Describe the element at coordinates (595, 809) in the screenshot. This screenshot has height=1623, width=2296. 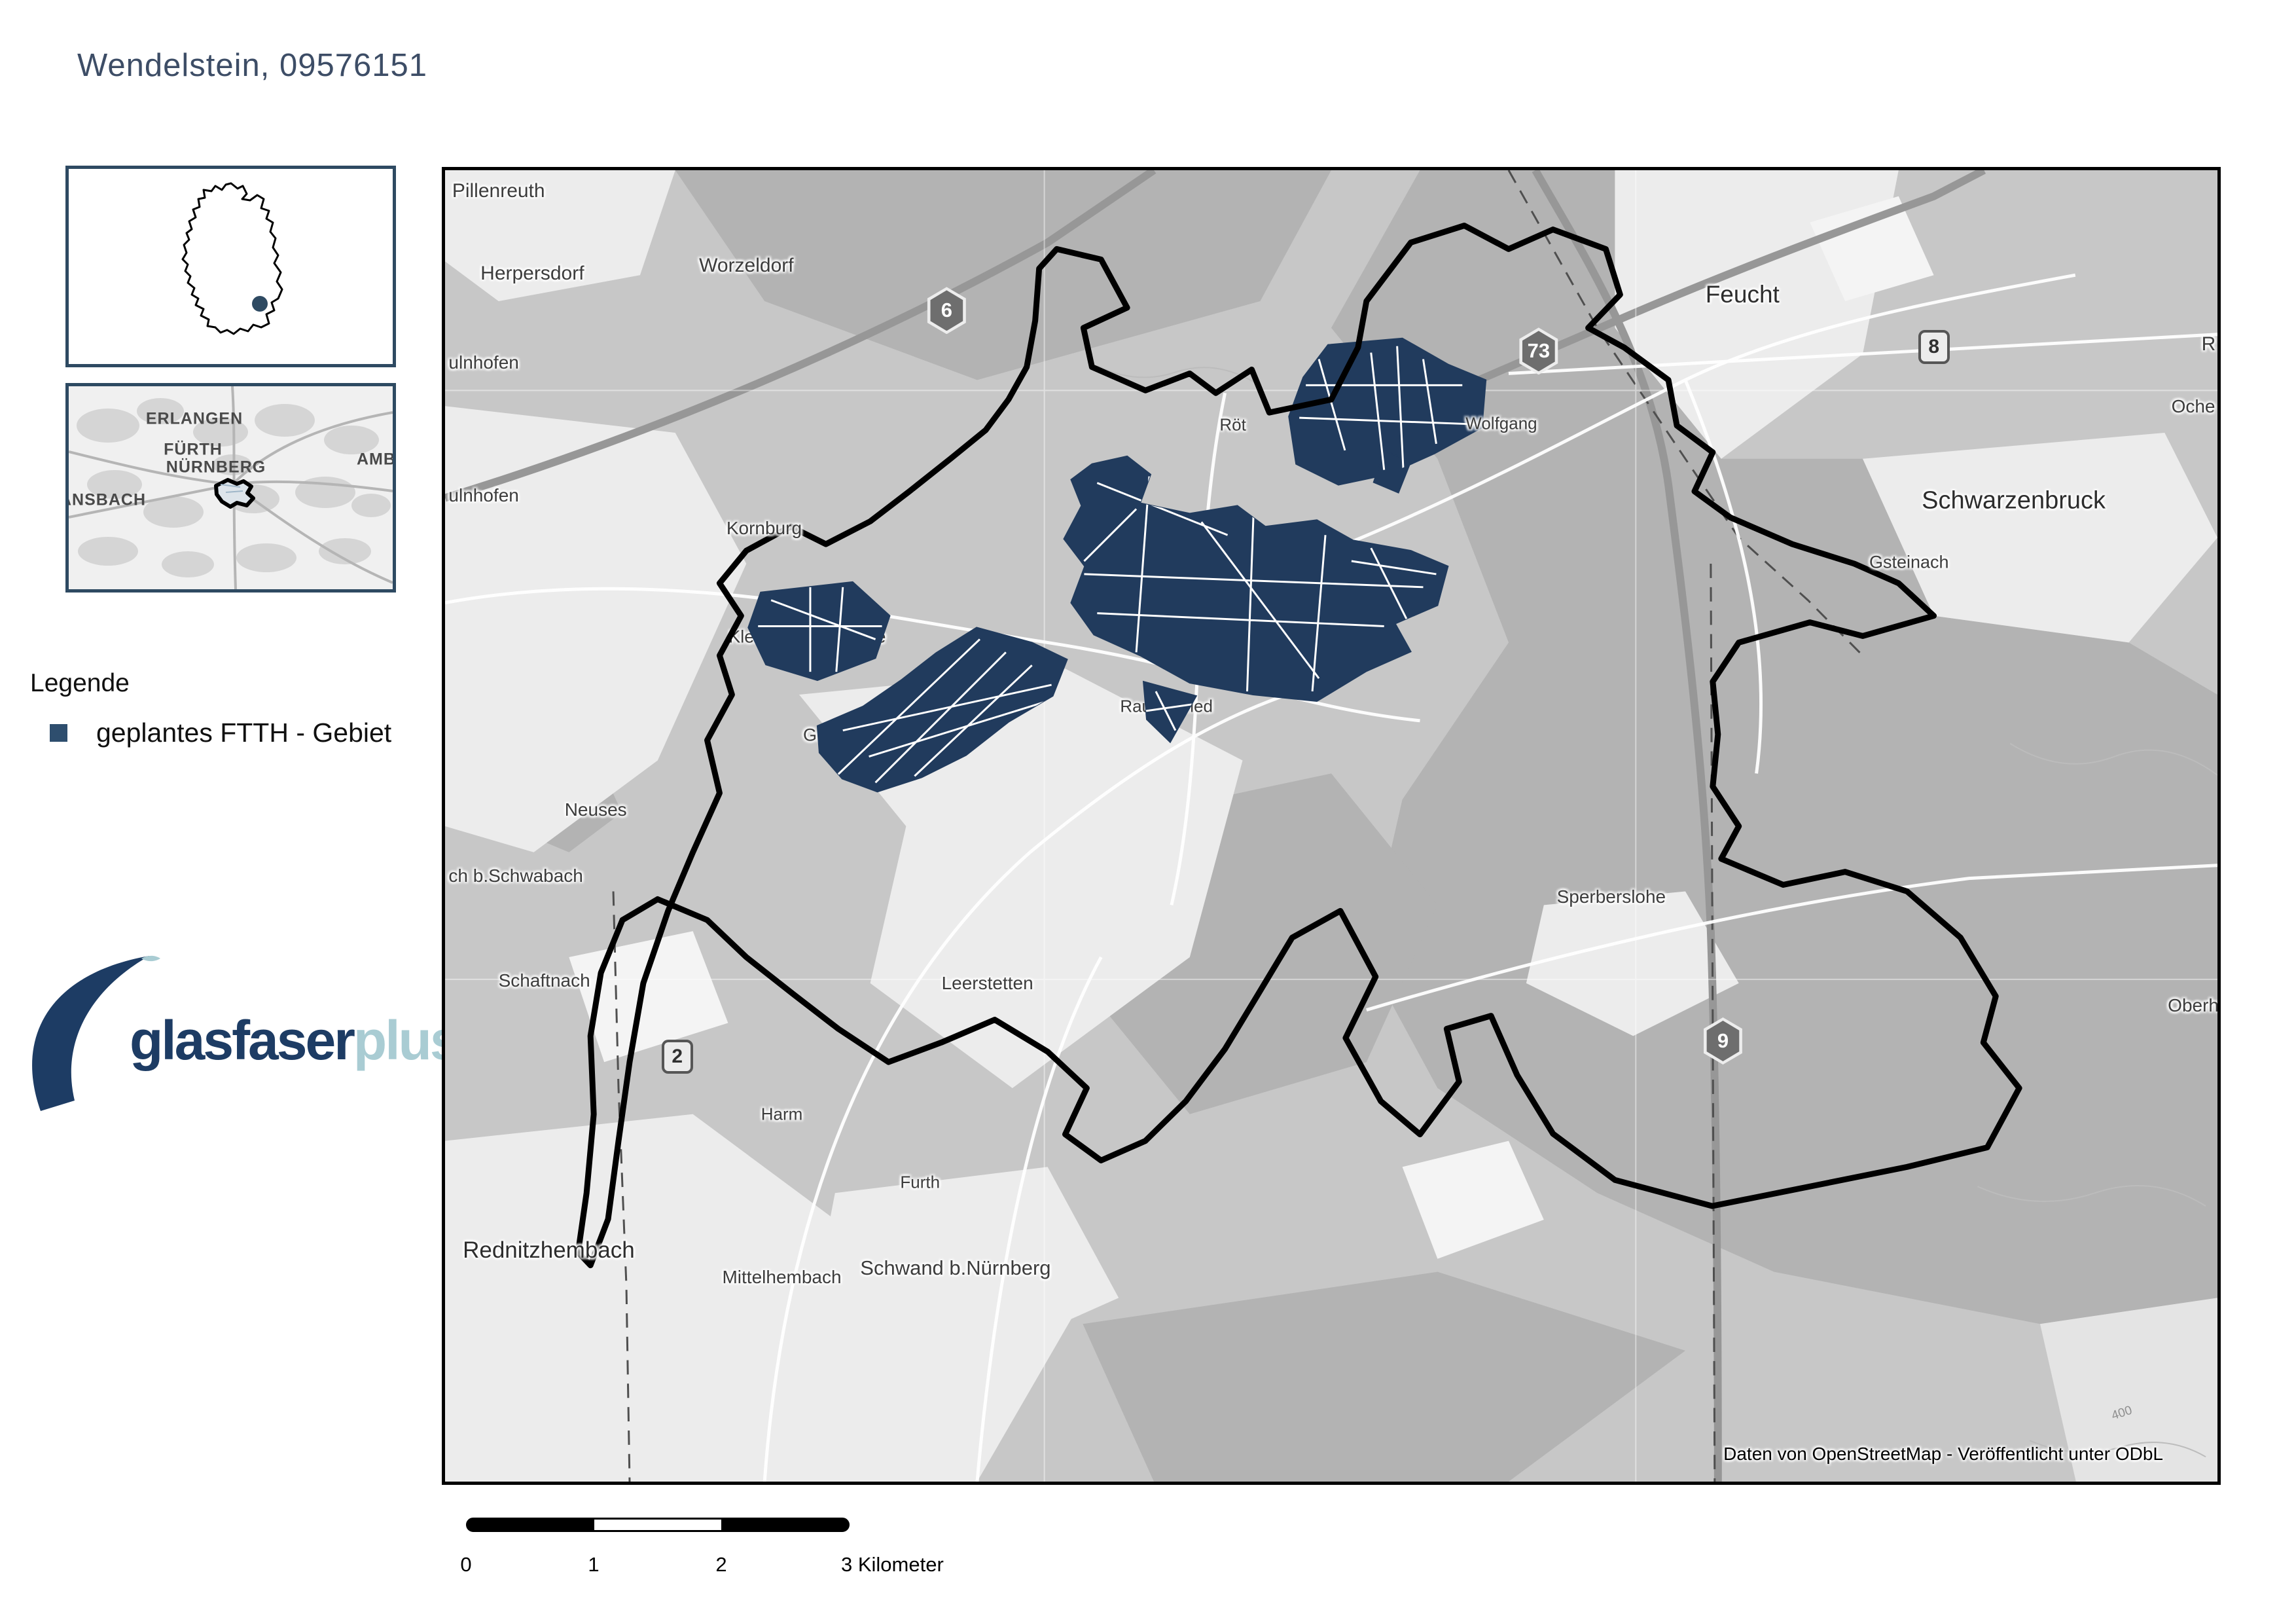
I see `map-place-label: Neuses` at that location.